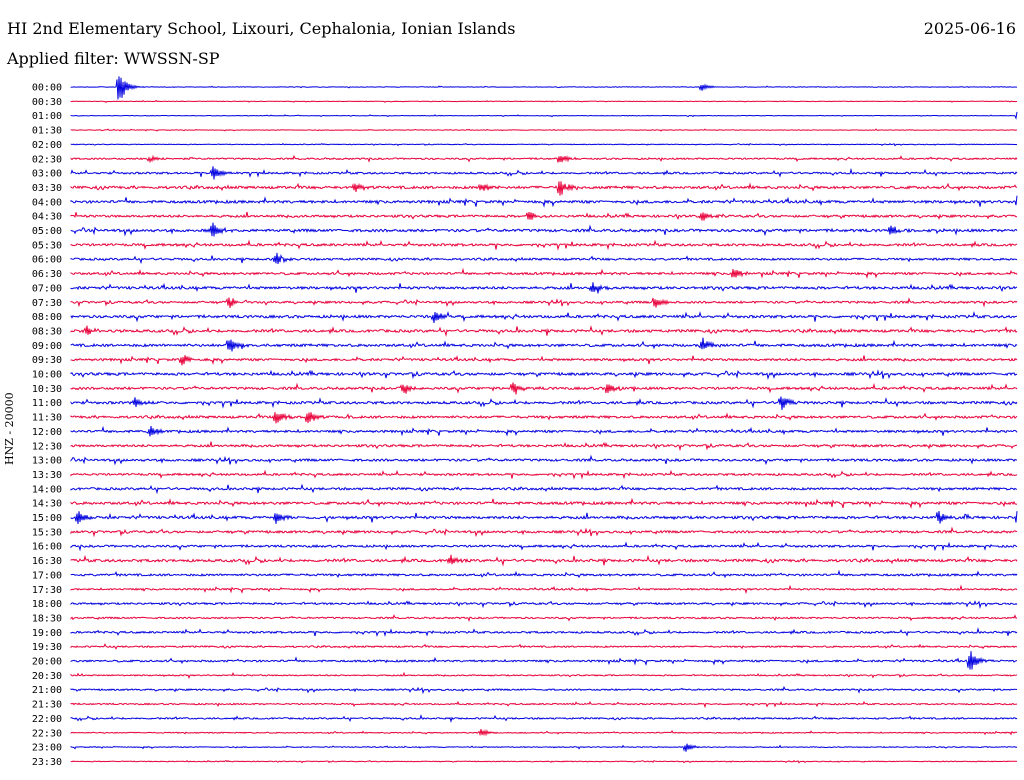 Image resolution: width=1024 pixels, height=780 pixels. What do you see at coordinates (47, 346) in the screenshot?
I see `time-label: 09:00` at bounding box center [47, 346].